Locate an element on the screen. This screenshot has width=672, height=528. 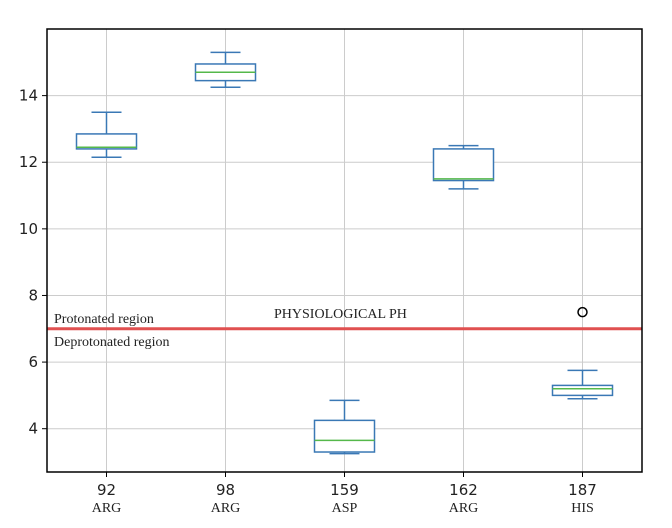
y-tick-label: 10 is located at coordinates (28, 229).